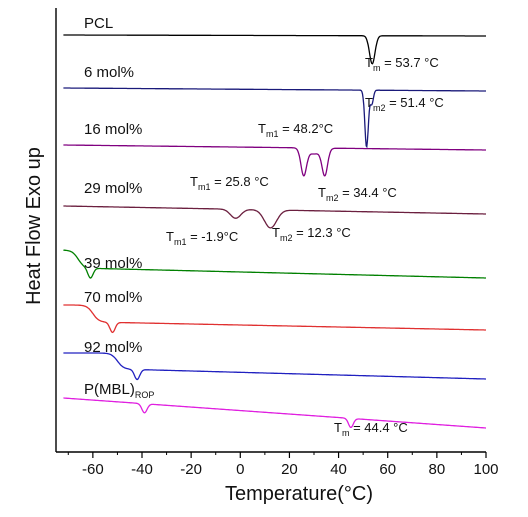 The height and width of the screenshot is (517, 528). I want to click on annotation-29mol-tm1: Tm1 = -1.9°C, so click(202, 238).